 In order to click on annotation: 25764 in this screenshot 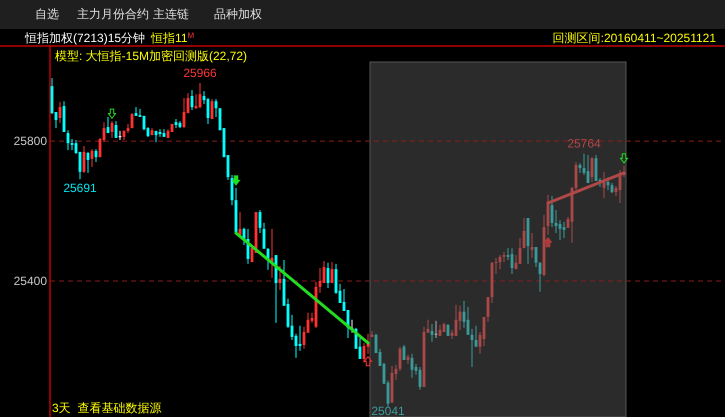, I will do `click(584, 143)`.